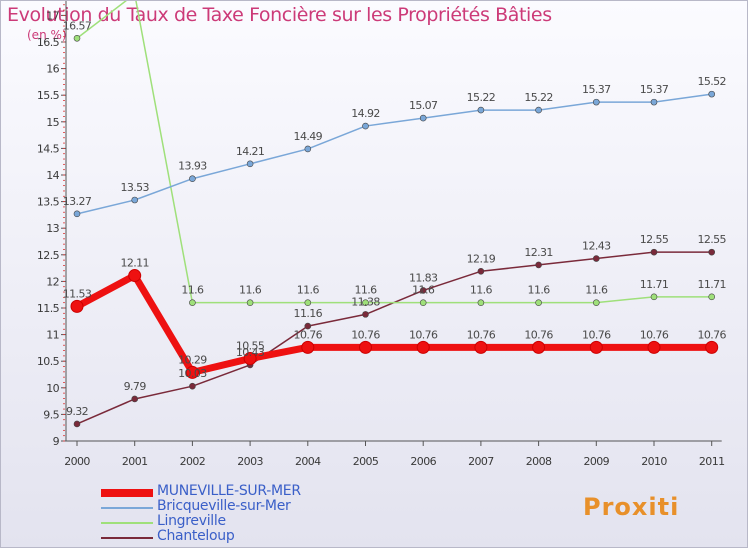 Image resolution: width=750 pixels, height=550 pixels. Describe the element at coordinates (711, 81) in the screenshot. I see `data-label: 15.52` at that location.